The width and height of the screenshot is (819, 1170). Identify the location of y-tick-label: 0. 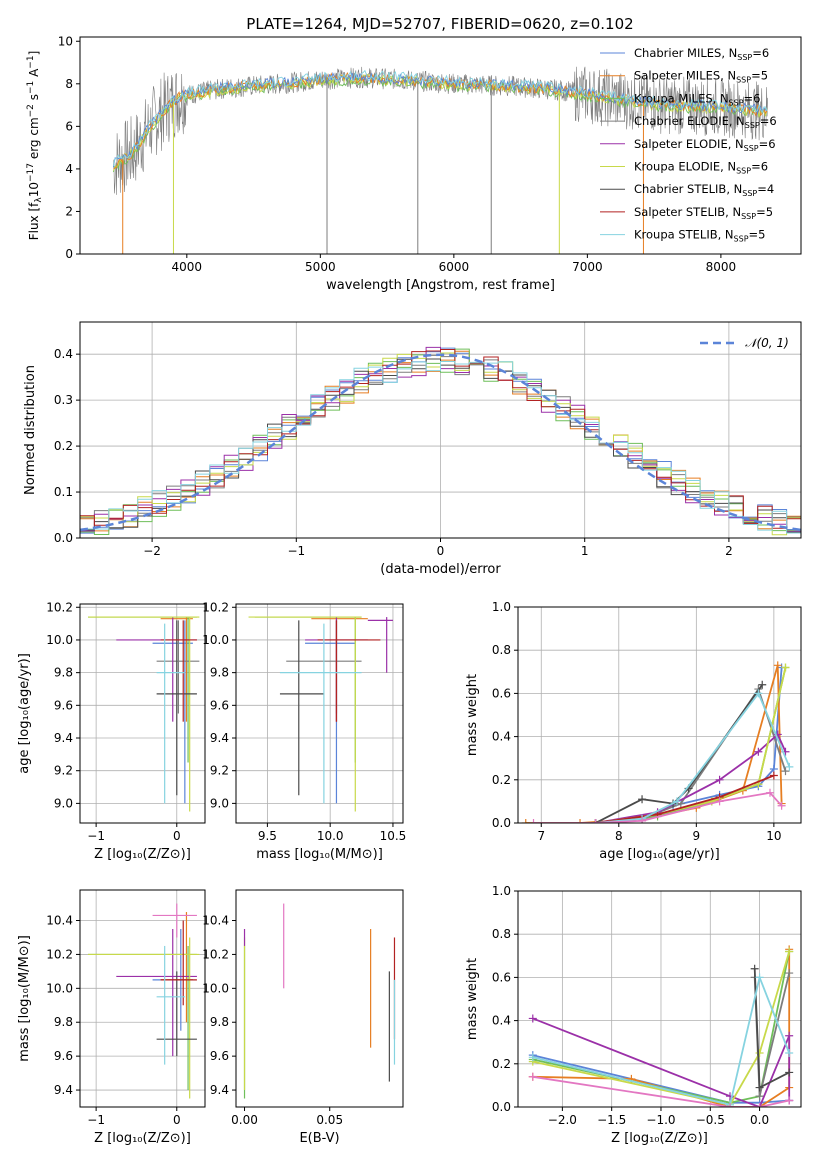
(69, 254).